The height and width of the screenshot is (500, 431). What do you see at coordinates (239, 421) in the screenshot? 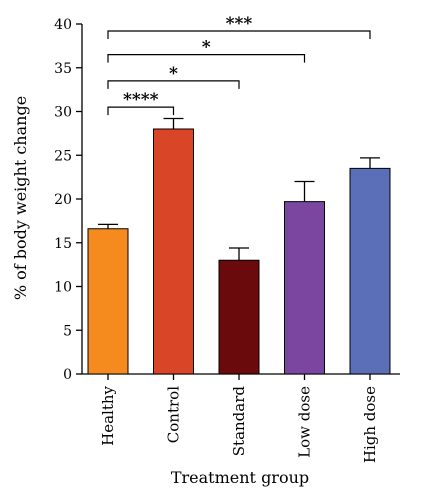
I see `x-tick-label: Standard` at bounding box center [239, 421].